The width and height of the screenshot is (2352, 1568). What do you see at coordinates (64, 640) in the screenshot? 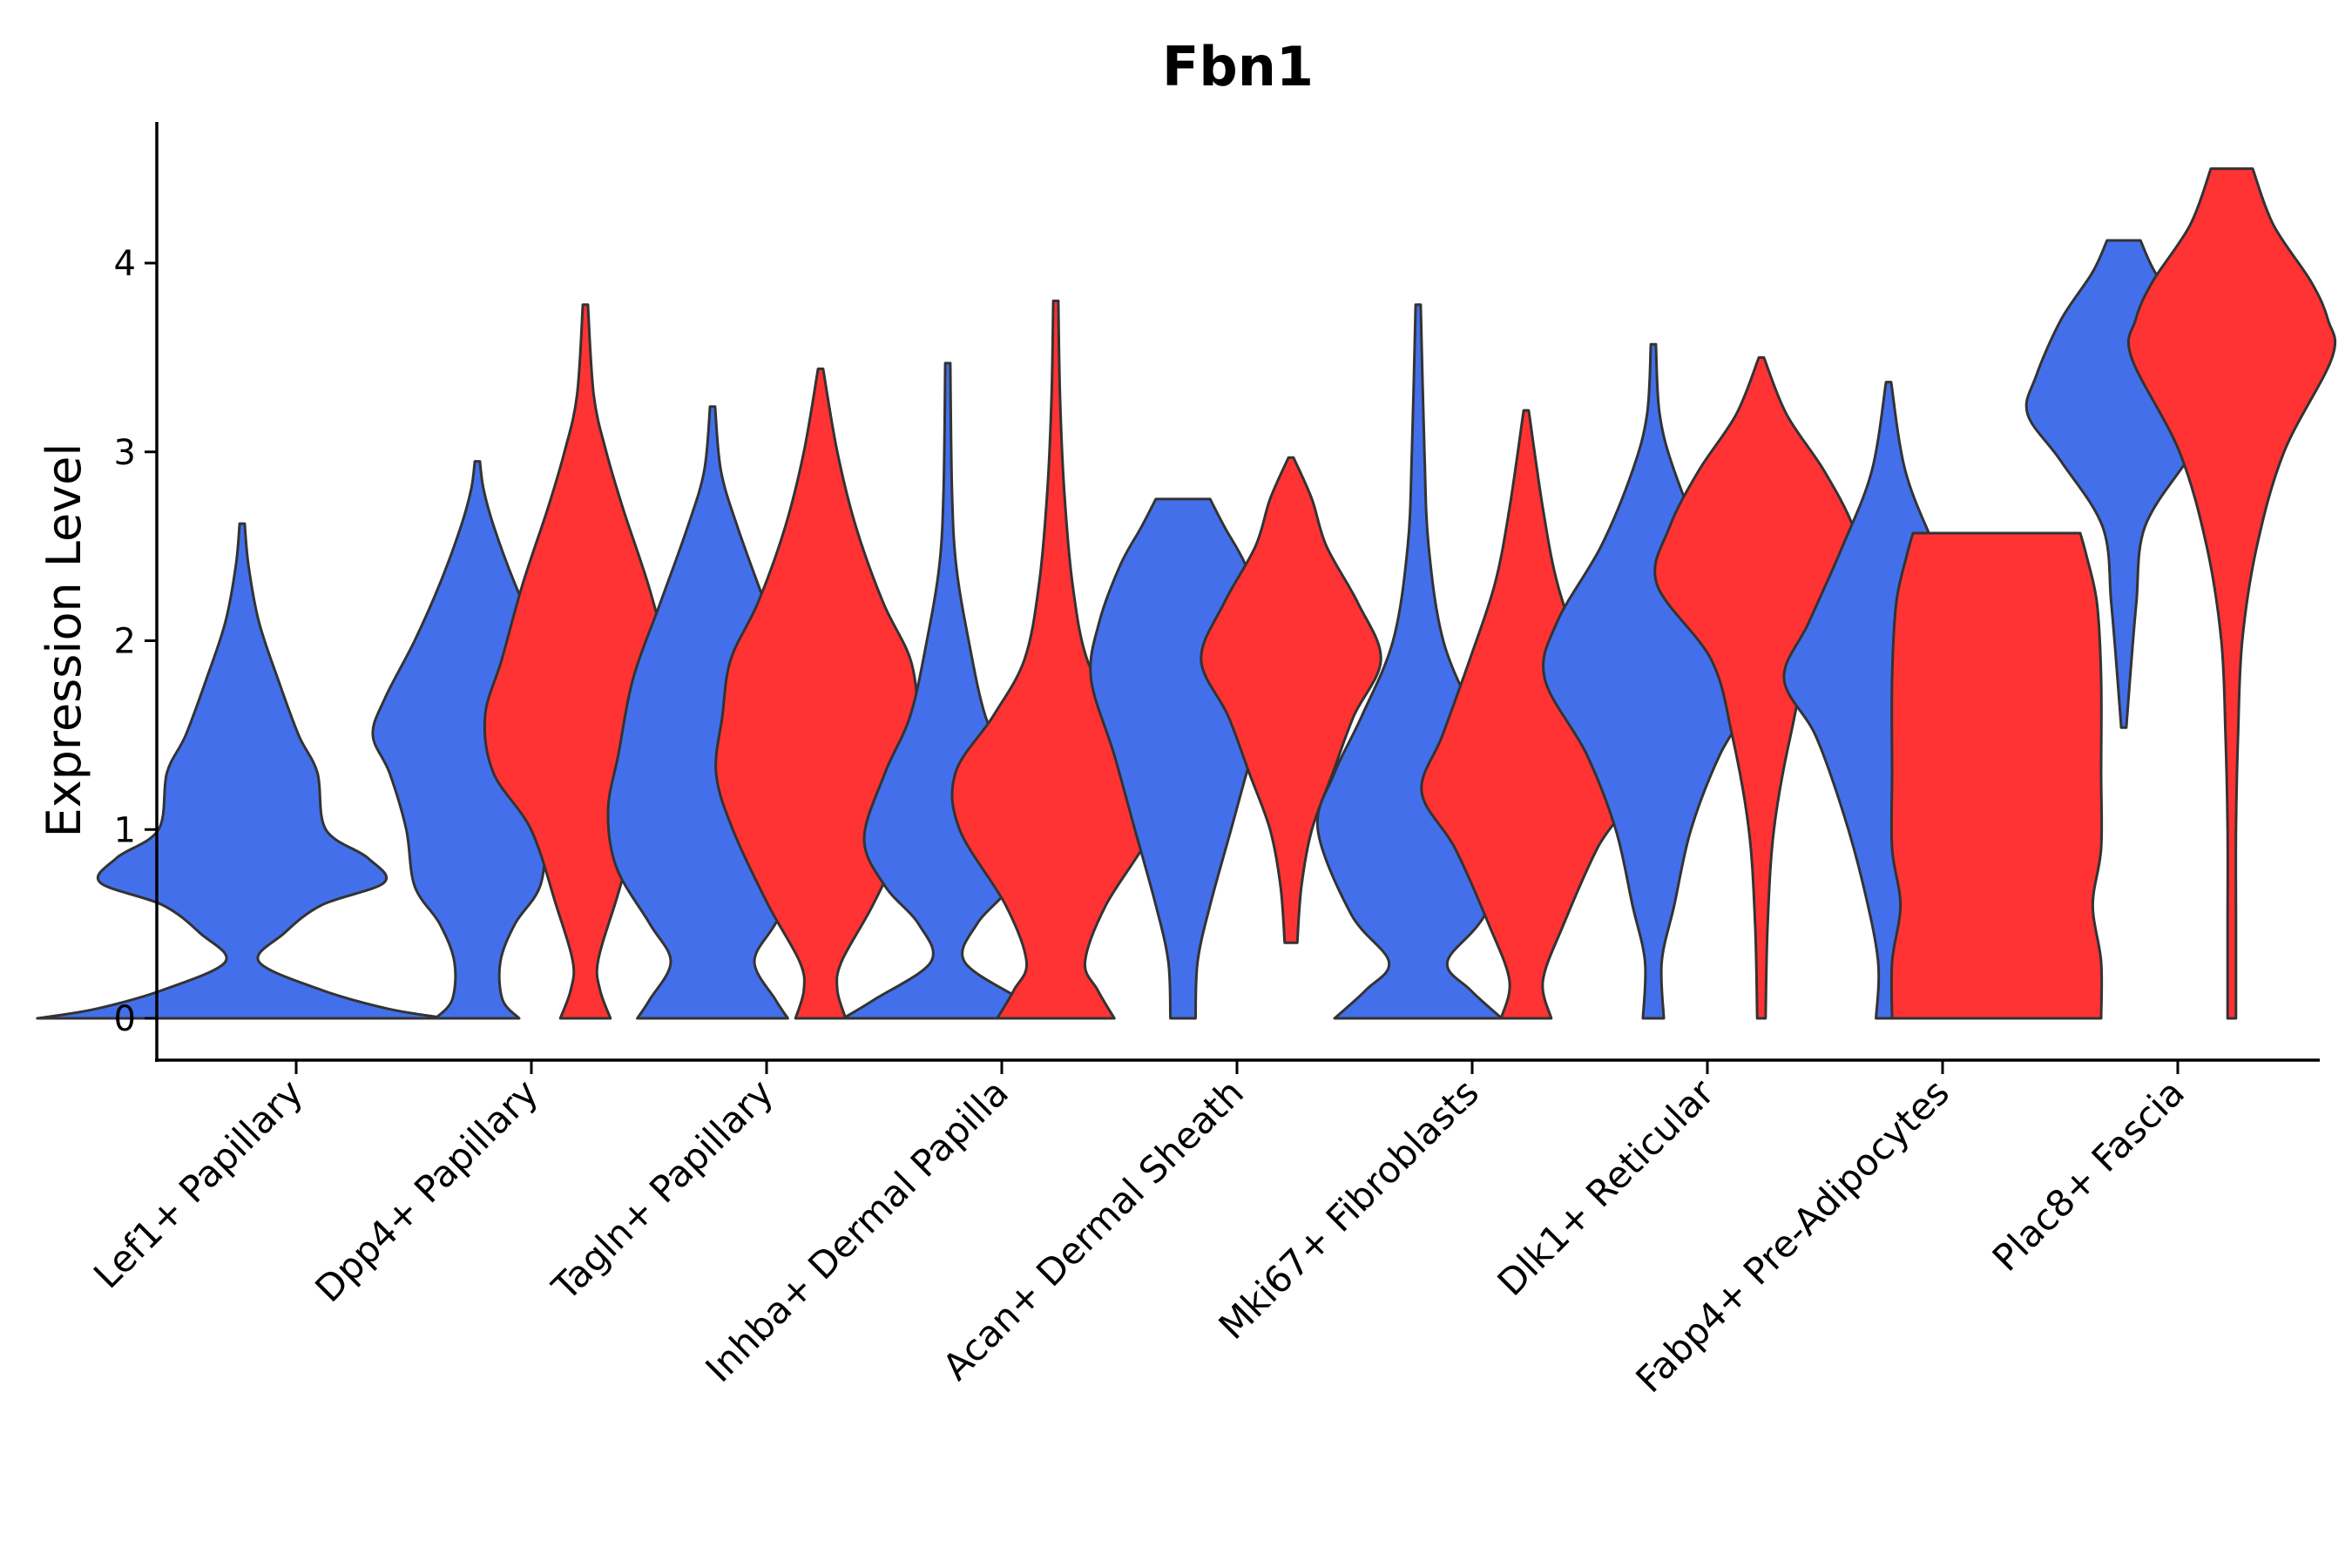
I see `y-axis-label: Expression Level` at bounding box center [64, 640].